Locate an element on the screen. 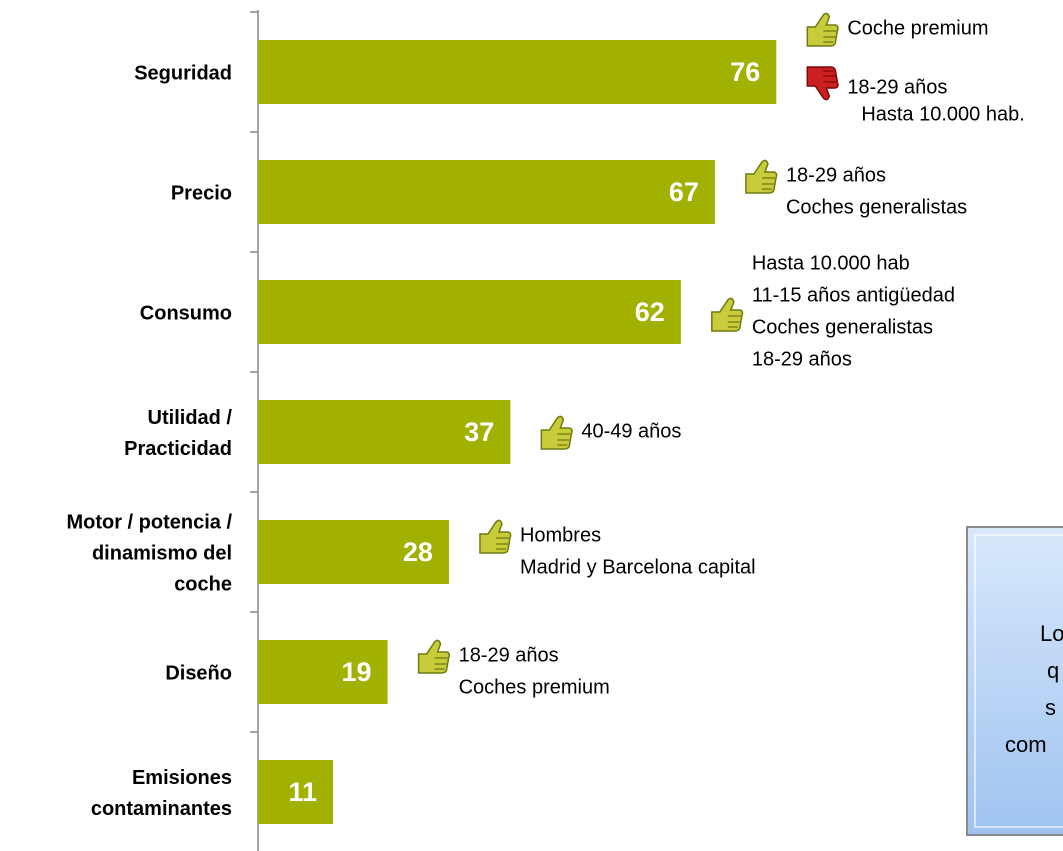  box-text: Lo is located at coordinates (1051, 633).